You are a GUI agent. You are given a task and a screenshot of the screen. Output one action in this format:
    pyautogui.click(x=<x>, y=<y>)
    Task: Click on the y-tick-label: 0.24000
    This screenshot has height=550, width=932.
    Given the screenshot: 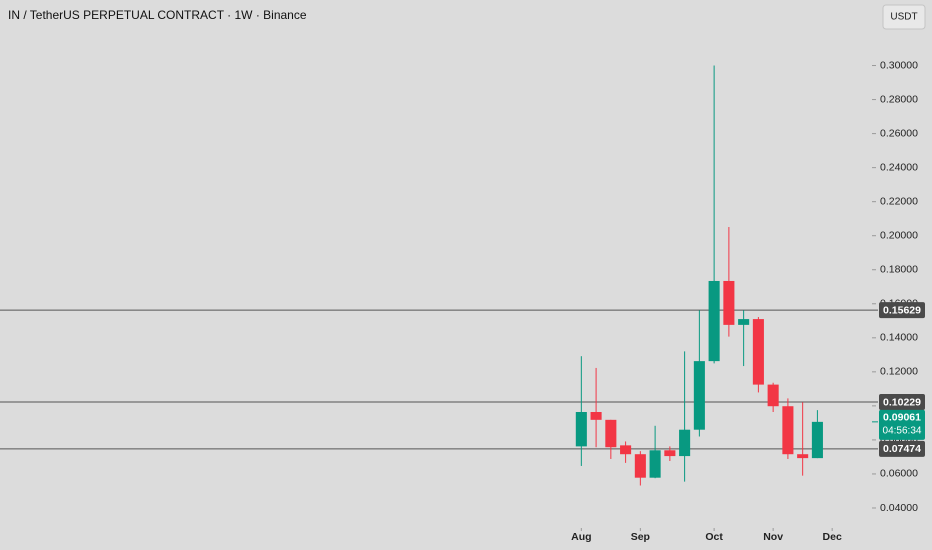 What is the action you would take?
    pyautogui.click(x=899, y=167)
    